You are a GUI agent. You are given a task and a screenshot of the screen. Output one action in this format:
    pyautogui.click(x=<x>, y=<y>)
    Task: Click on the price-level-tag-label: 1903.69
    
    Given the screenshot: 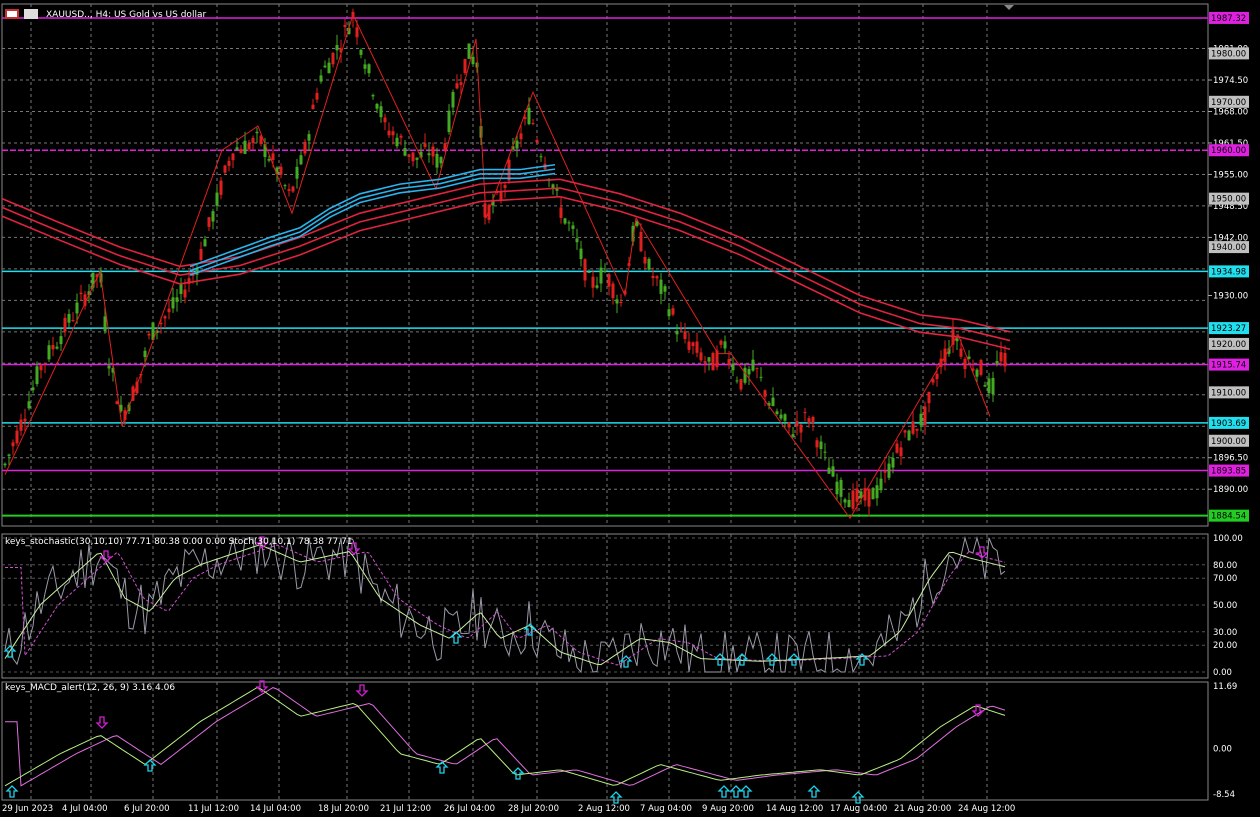 What is the action you would take?
    pyautogui.click(x=1228, y=424)
    